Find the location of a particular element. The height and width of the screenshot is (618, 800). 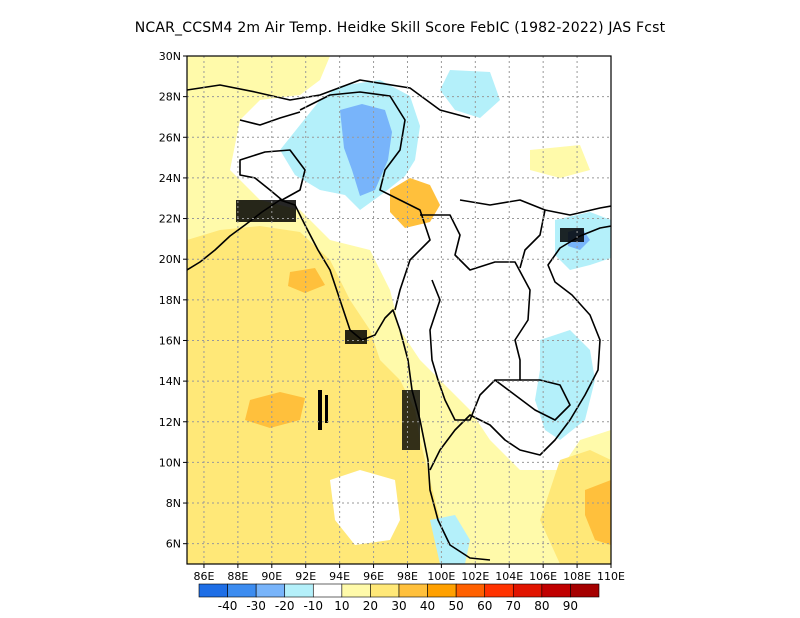

lat-label: 22N is located at coordinates (170, 219).